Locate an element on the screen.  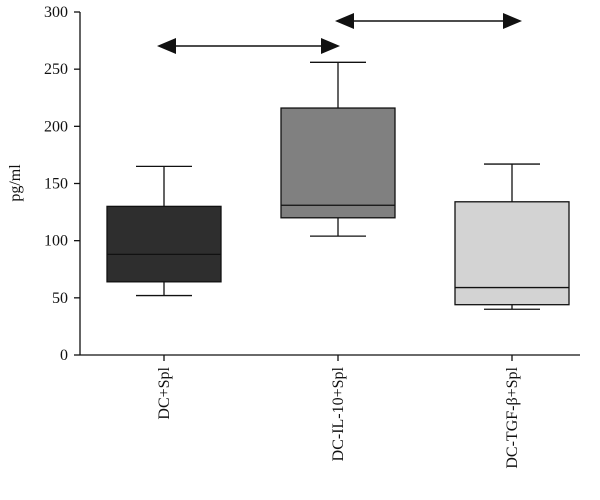
y-tick-label: 250 is located at coordinates (56, 69).